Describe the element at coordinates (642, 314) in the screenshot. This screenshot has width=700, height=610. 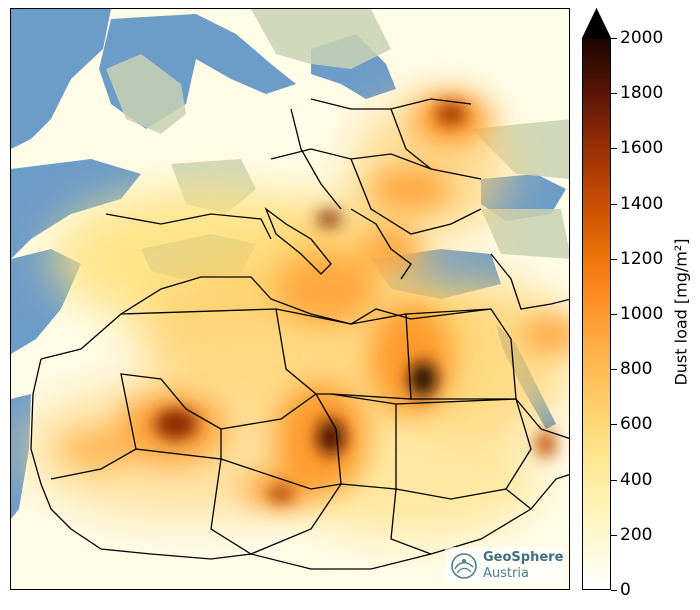
I see `colorbar-tick-label: 1000` at that location.